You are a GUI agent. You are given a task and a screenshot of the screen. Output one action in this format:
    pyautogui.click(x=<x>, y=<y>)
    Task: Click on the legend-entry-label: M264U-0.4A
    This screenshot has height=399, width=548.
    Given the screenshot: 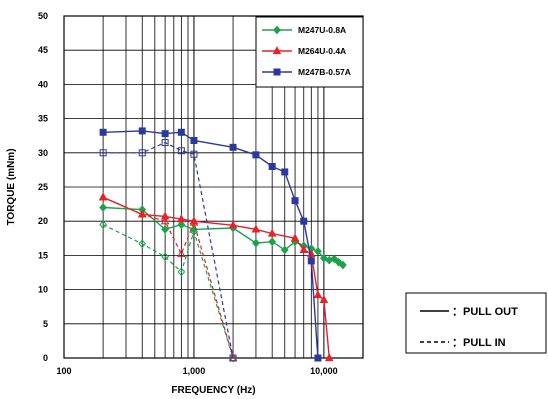 What is the action you would take?
    pyautogui.click(x=322, y=51)
    